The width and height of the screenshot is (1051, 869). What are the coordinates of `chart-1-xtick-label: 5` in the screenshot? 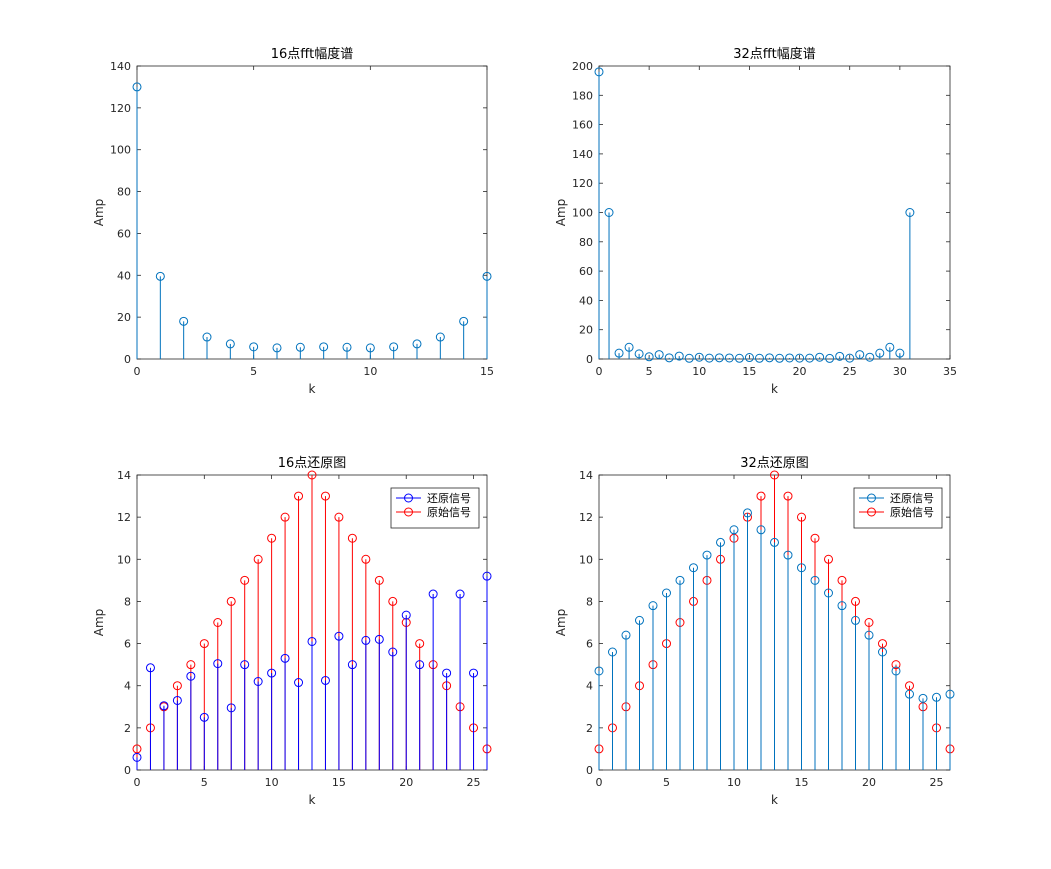 It's located at (649, 371).